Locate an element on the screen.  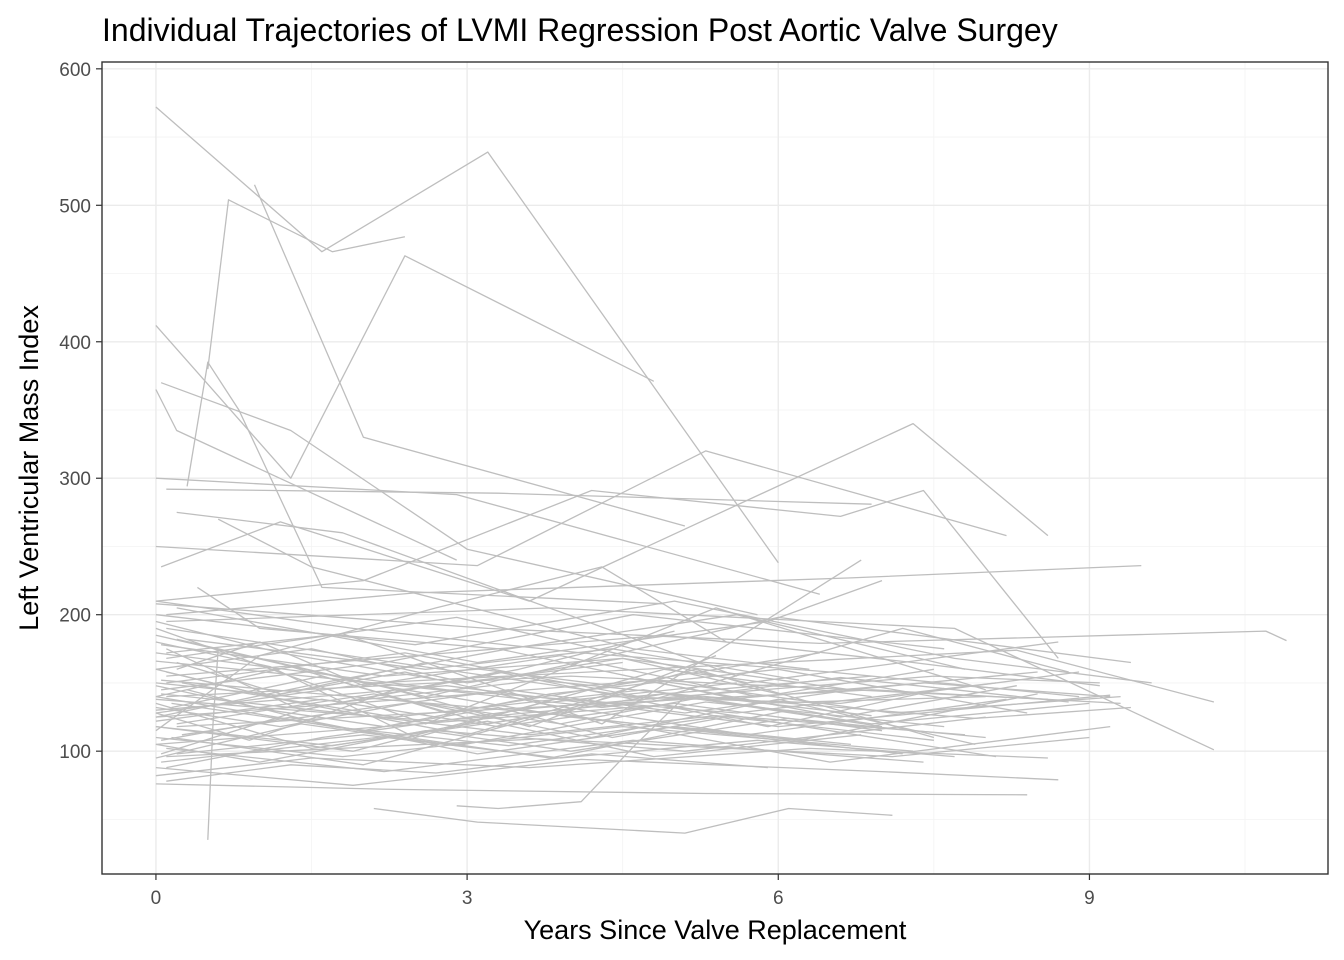
y-tick-label: 600 is located at coordinates (75, 70).